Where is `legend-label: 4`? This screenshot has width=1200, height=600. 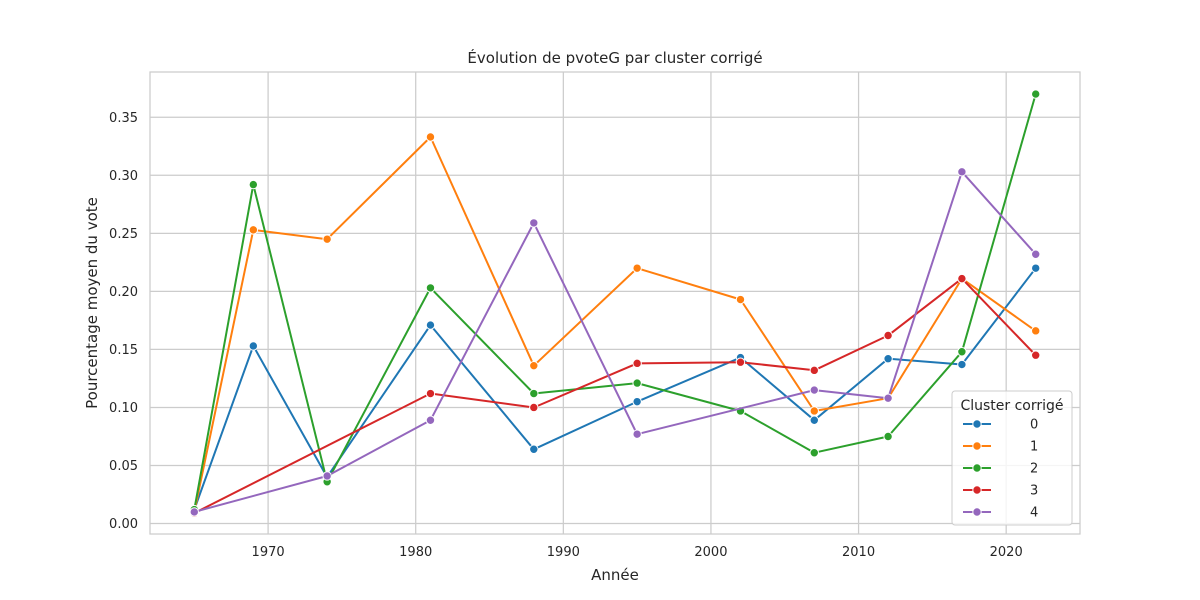 legend-label: 4 is located at coordinates (1034, 513).